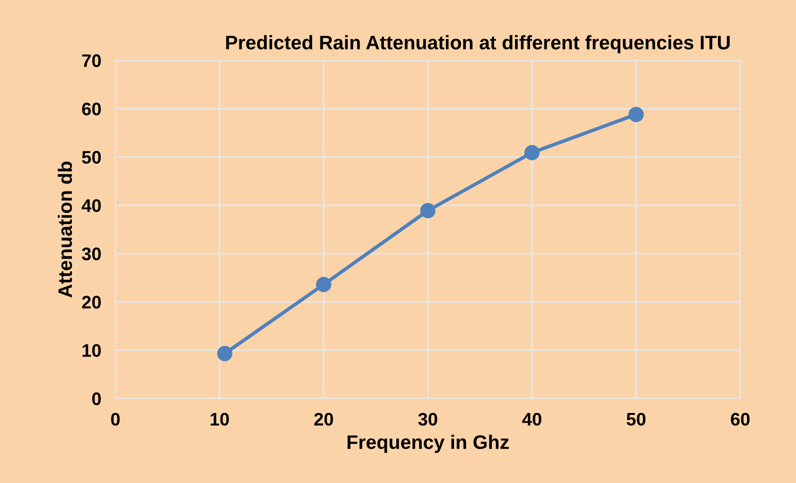 The width and height of the screenshot is (796, 483). Describe the element at coordinates (91, 302) in the screenshot. I see `y-tick-label: 20` at that location.